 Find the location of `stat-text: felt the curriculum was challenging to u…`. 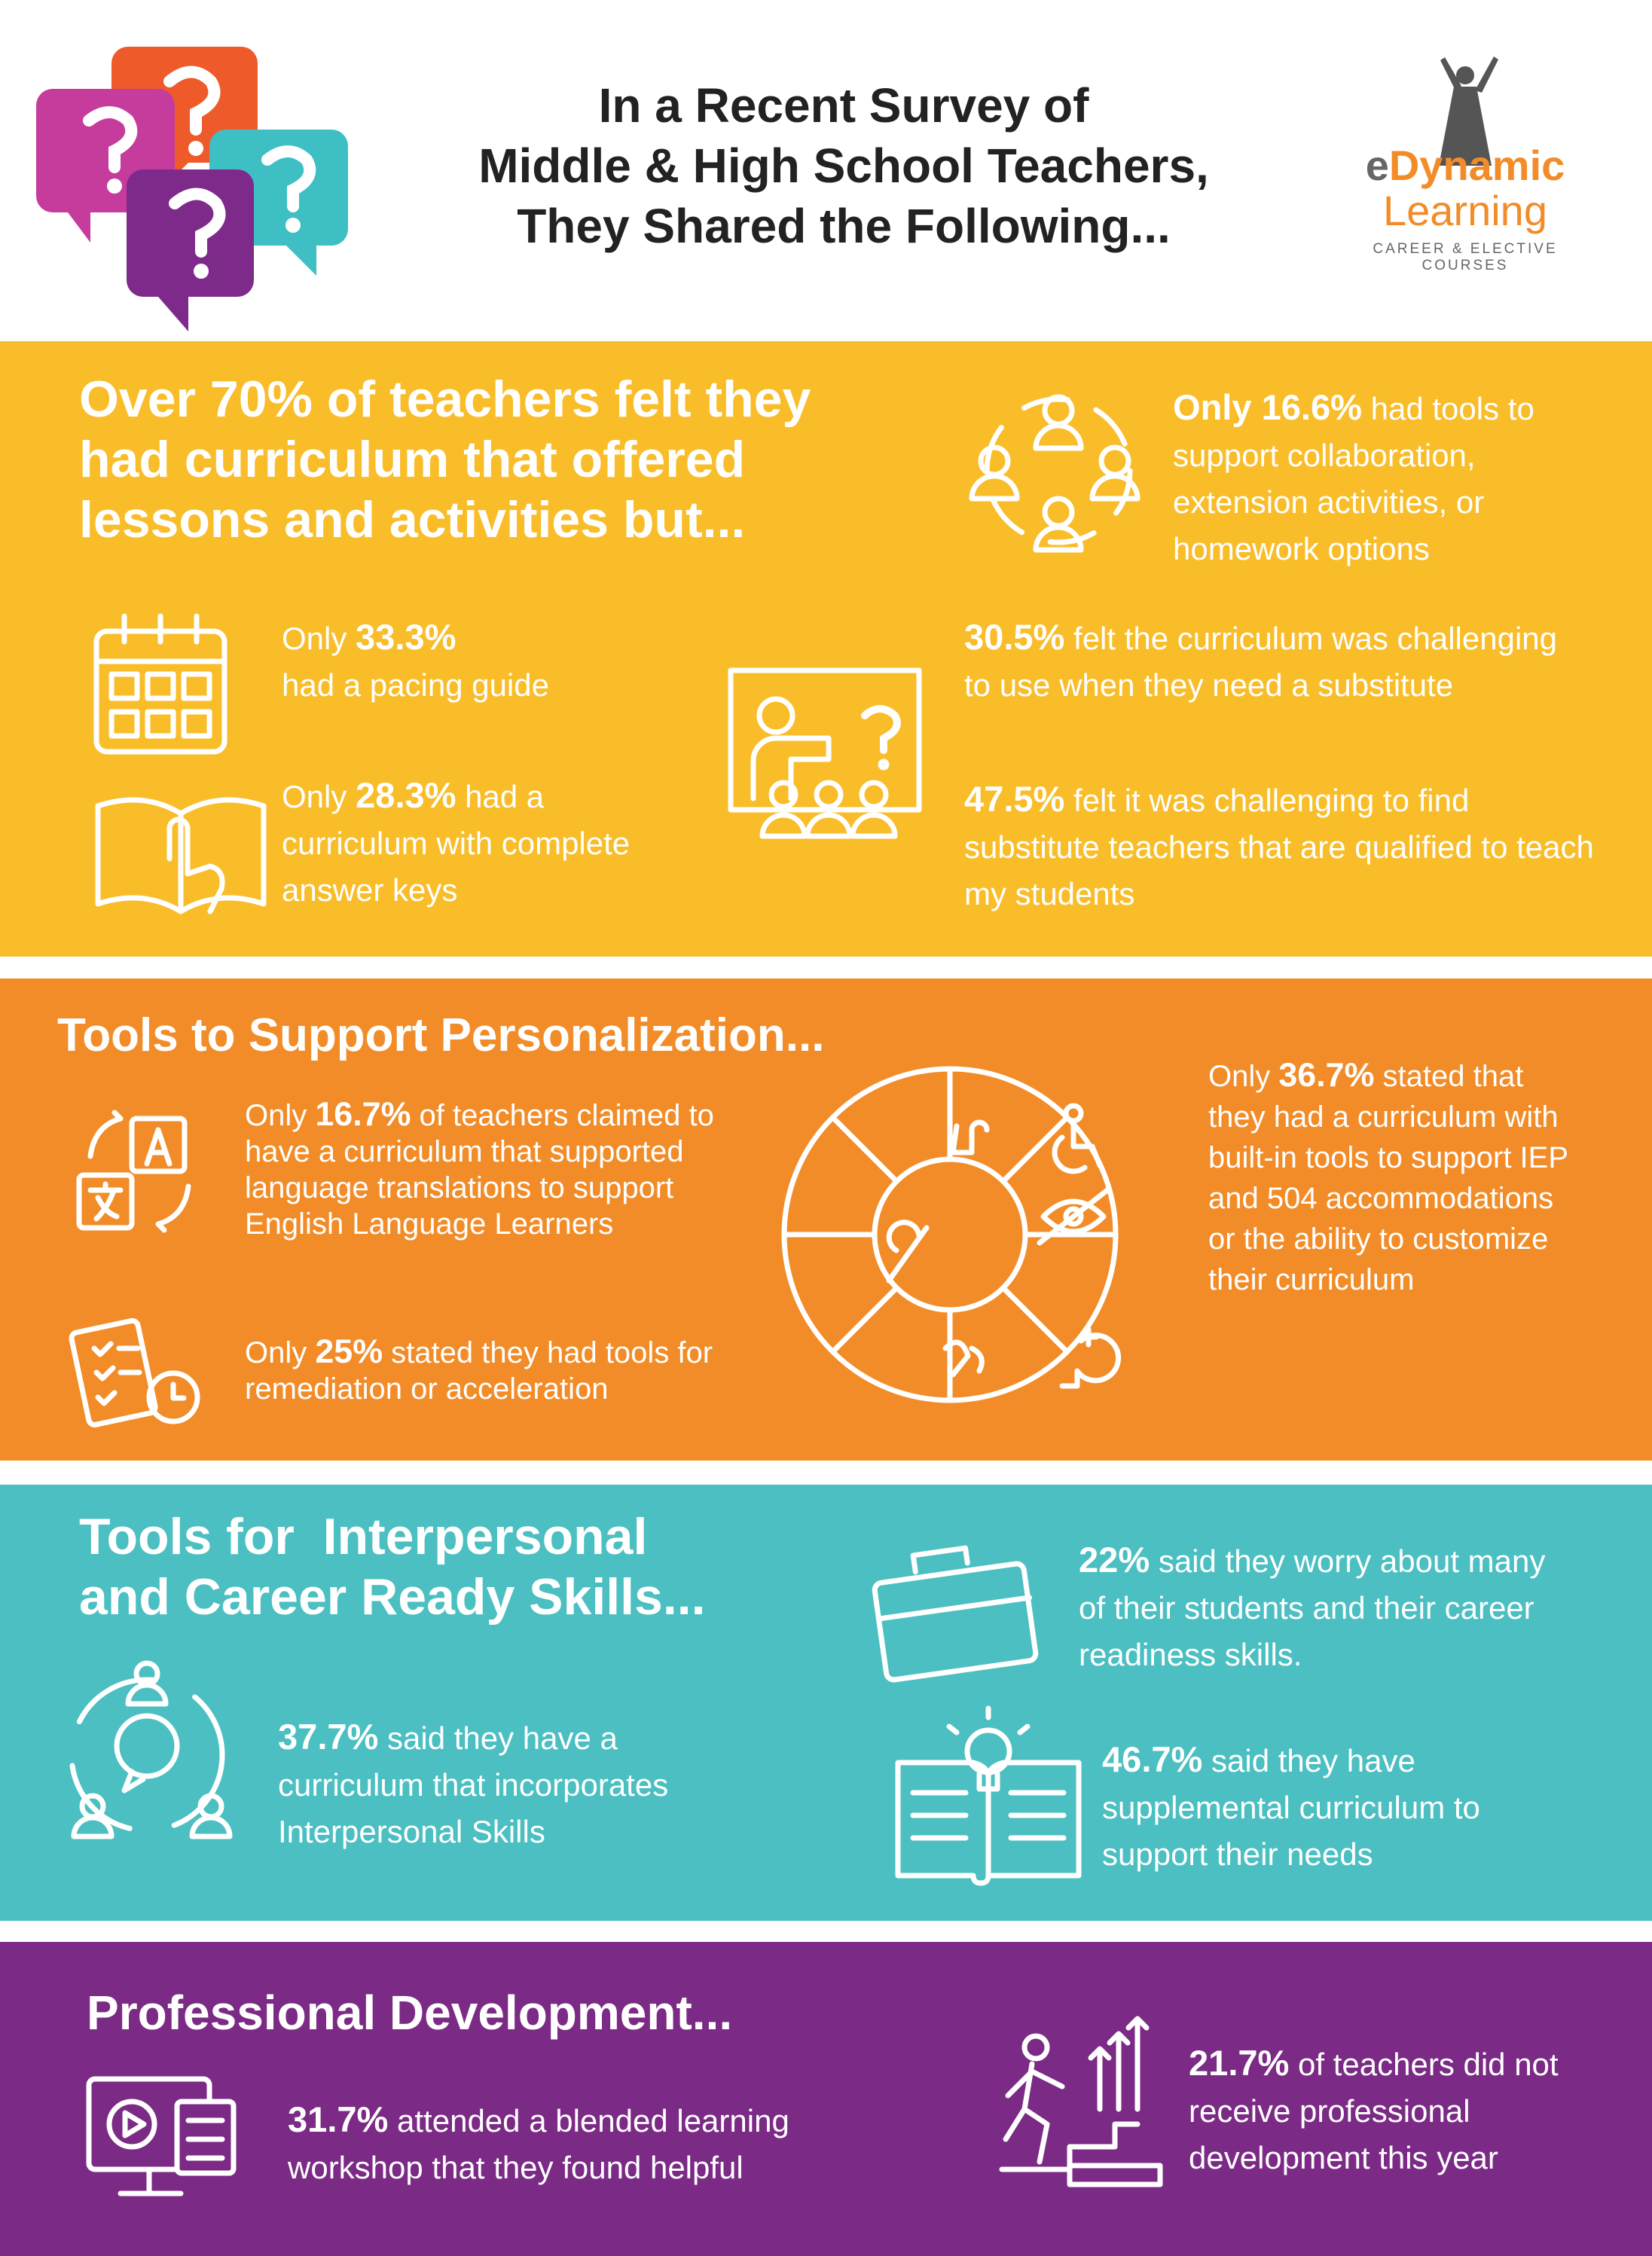

stat-text: felt the curriculum was challenging to u… is located at coordinates (1261, 662).